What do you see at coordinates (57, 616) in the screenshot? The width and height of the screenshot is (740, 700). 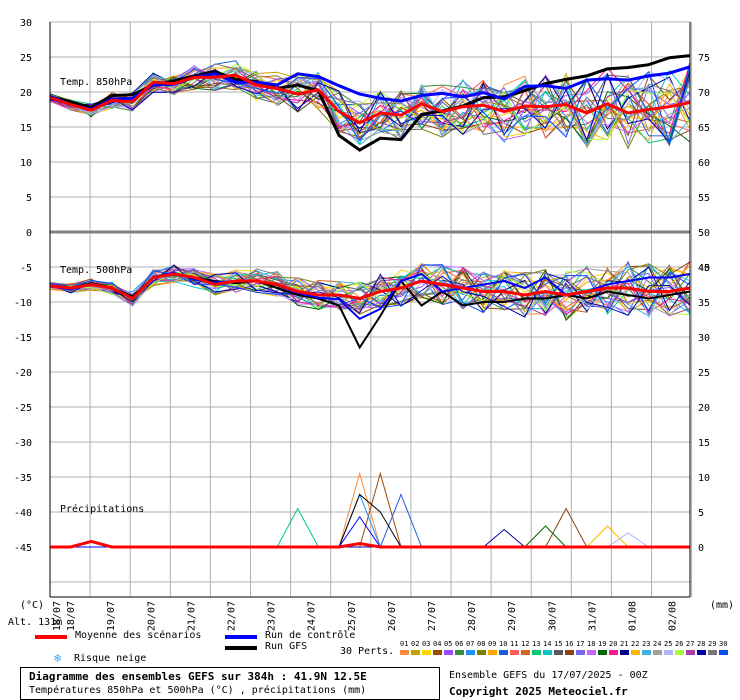 I see `x-start-label: 18/07` at bounding box center [57, 616].